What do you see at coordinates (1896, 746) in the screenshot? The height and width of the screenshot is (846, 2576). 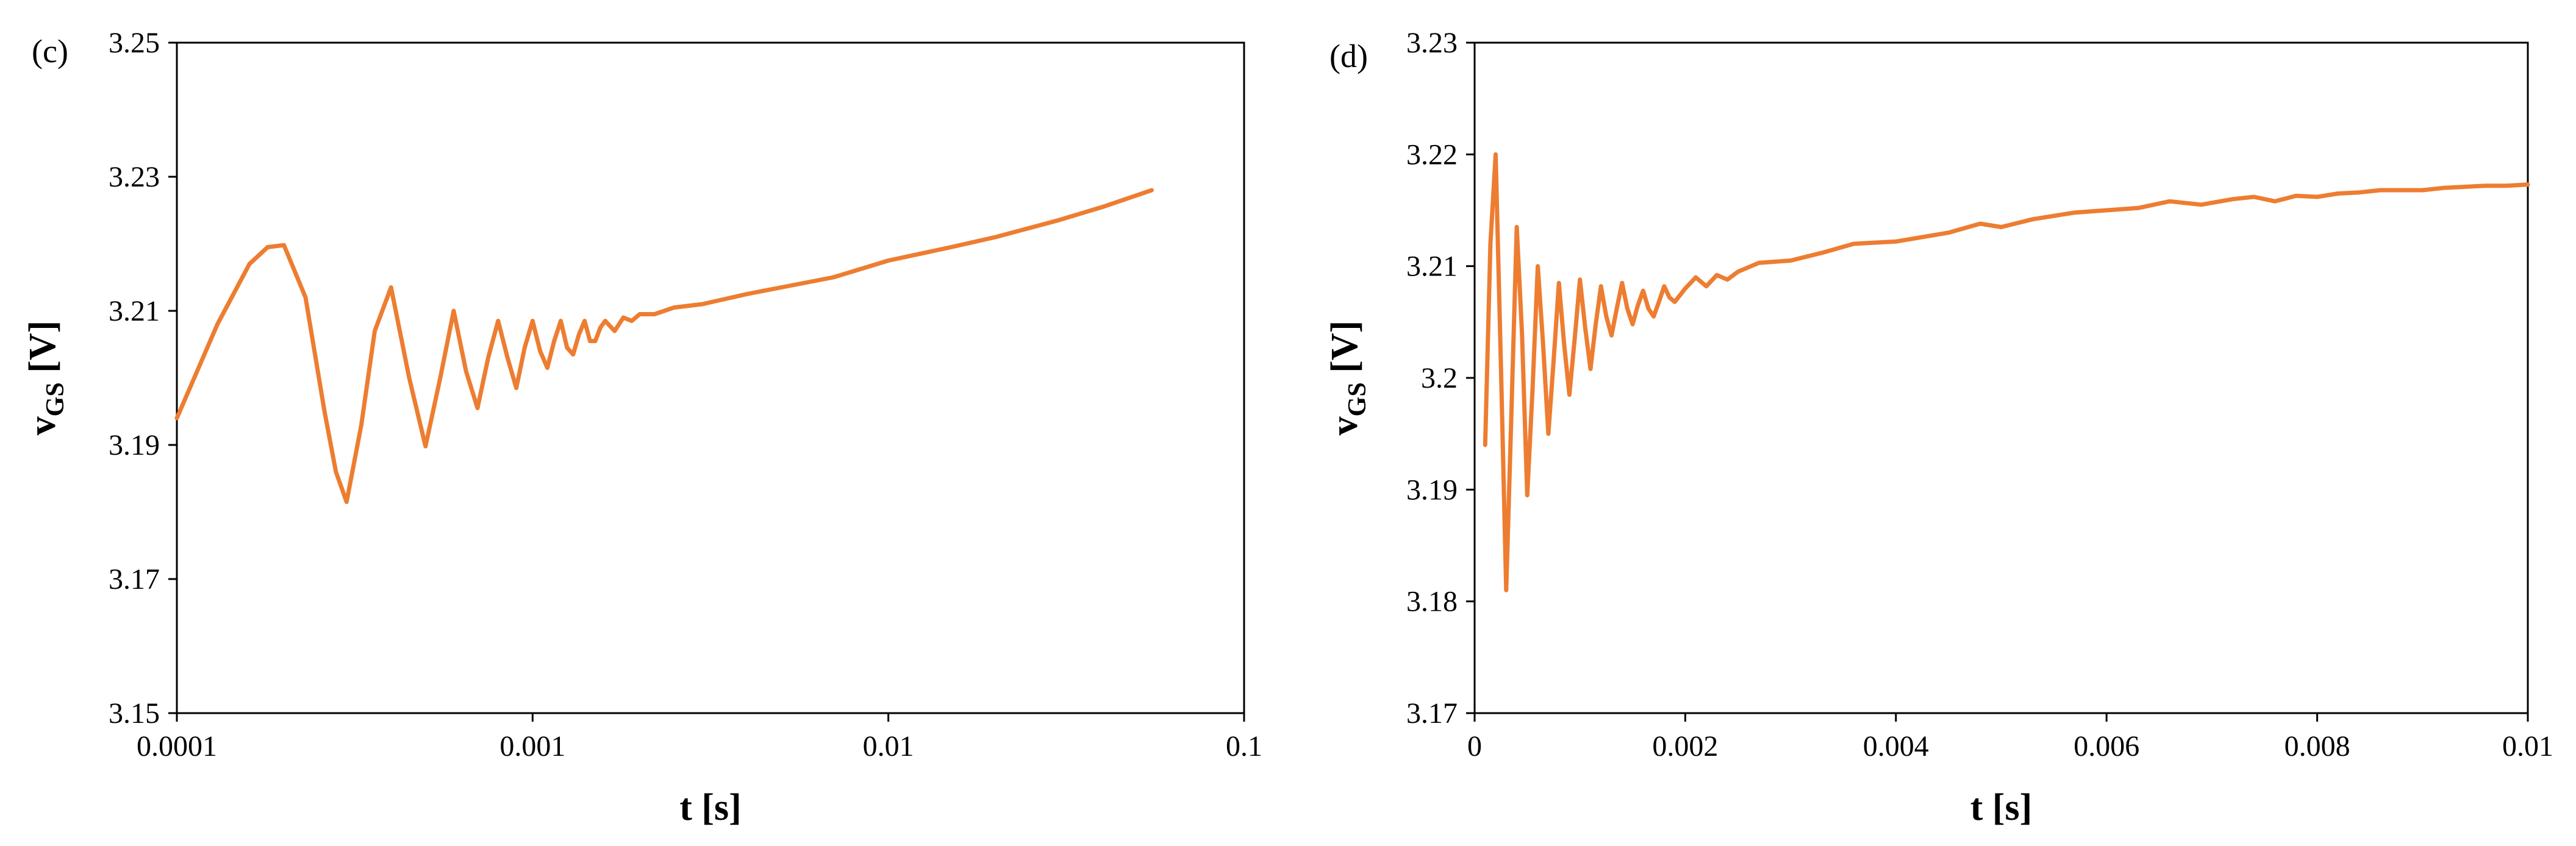 I see `x-tick-label: 0.004` at bounding box center [1896, 746].